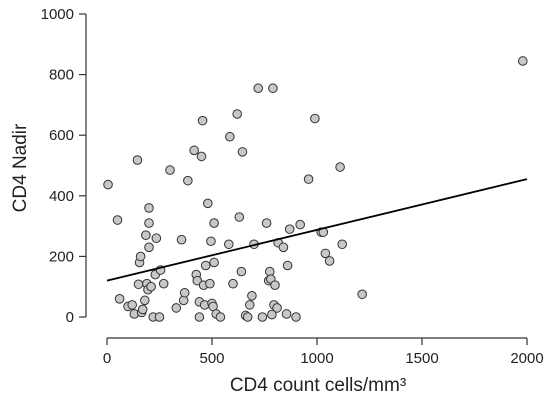  I want to click on x-axis-title: CD4 count cells/mm³, so click(318, 385).